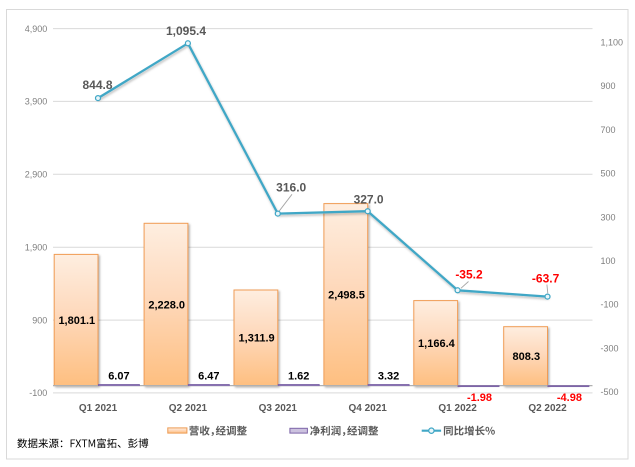  Describe the element at coordinates (569, 398) in the screenshot. I see `svg-text: -4.98` at that location.